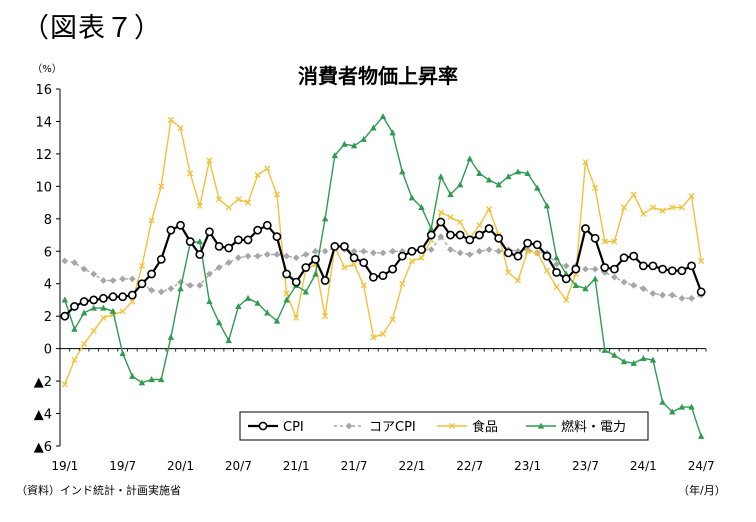  I want to click on y-tick-label: 2, so click(48, 317).